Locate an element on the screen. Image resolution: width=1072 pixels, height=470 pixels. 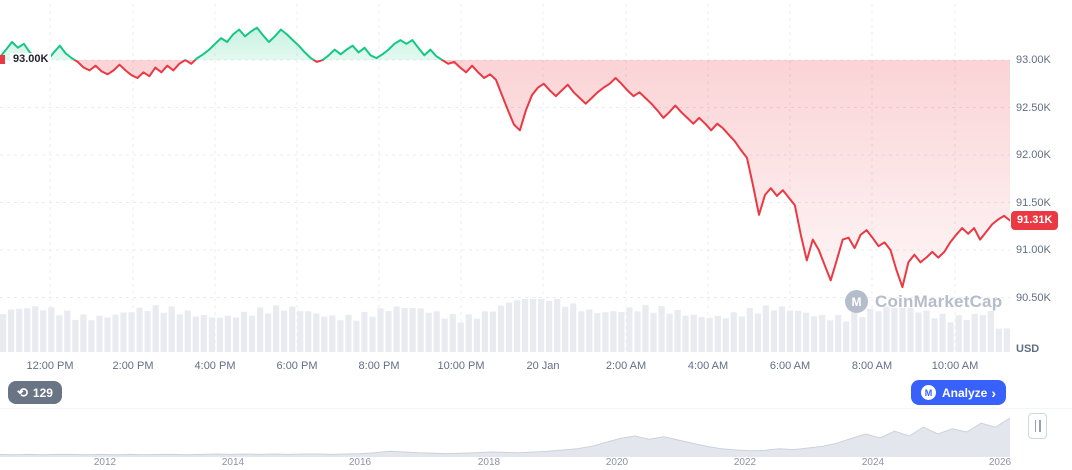
minimap-chart is located at coordinates (505, 434).